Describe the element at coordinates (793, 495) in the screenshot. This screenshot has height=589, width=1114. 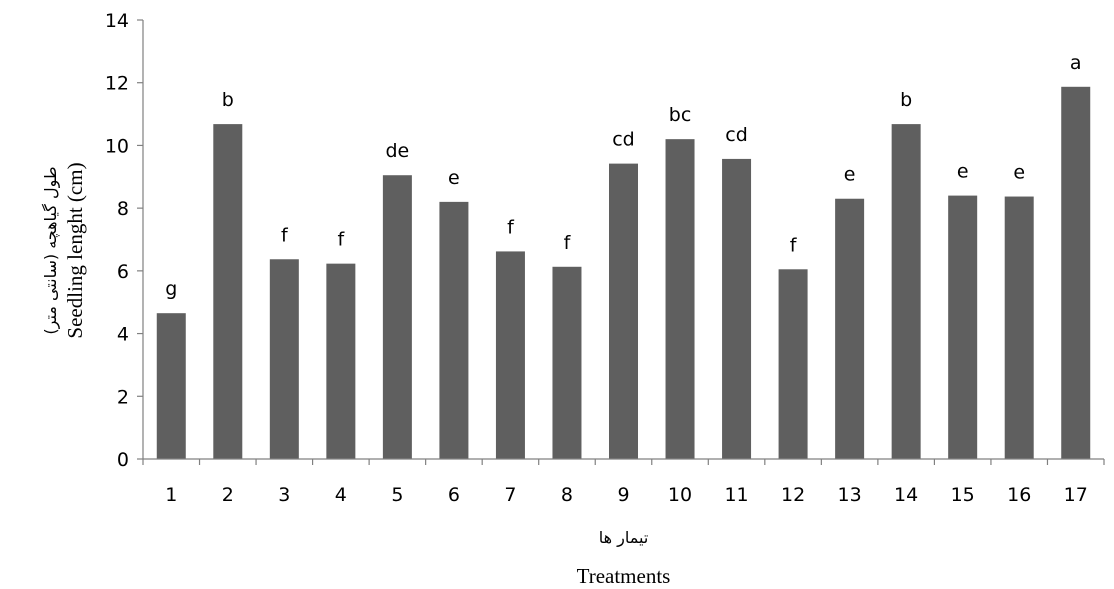
I see `x-tick-label: 12` at that location.